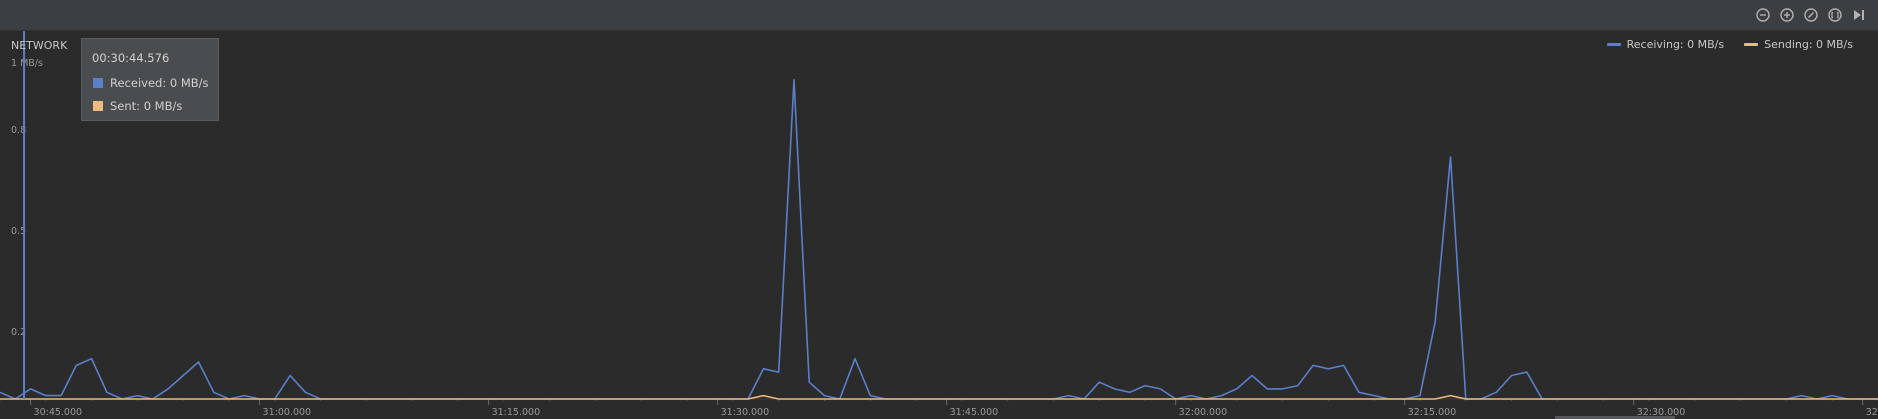 This screenshot has width=1878, height=419. I want to click on chart-title: NETWORK, so click(39, 45).